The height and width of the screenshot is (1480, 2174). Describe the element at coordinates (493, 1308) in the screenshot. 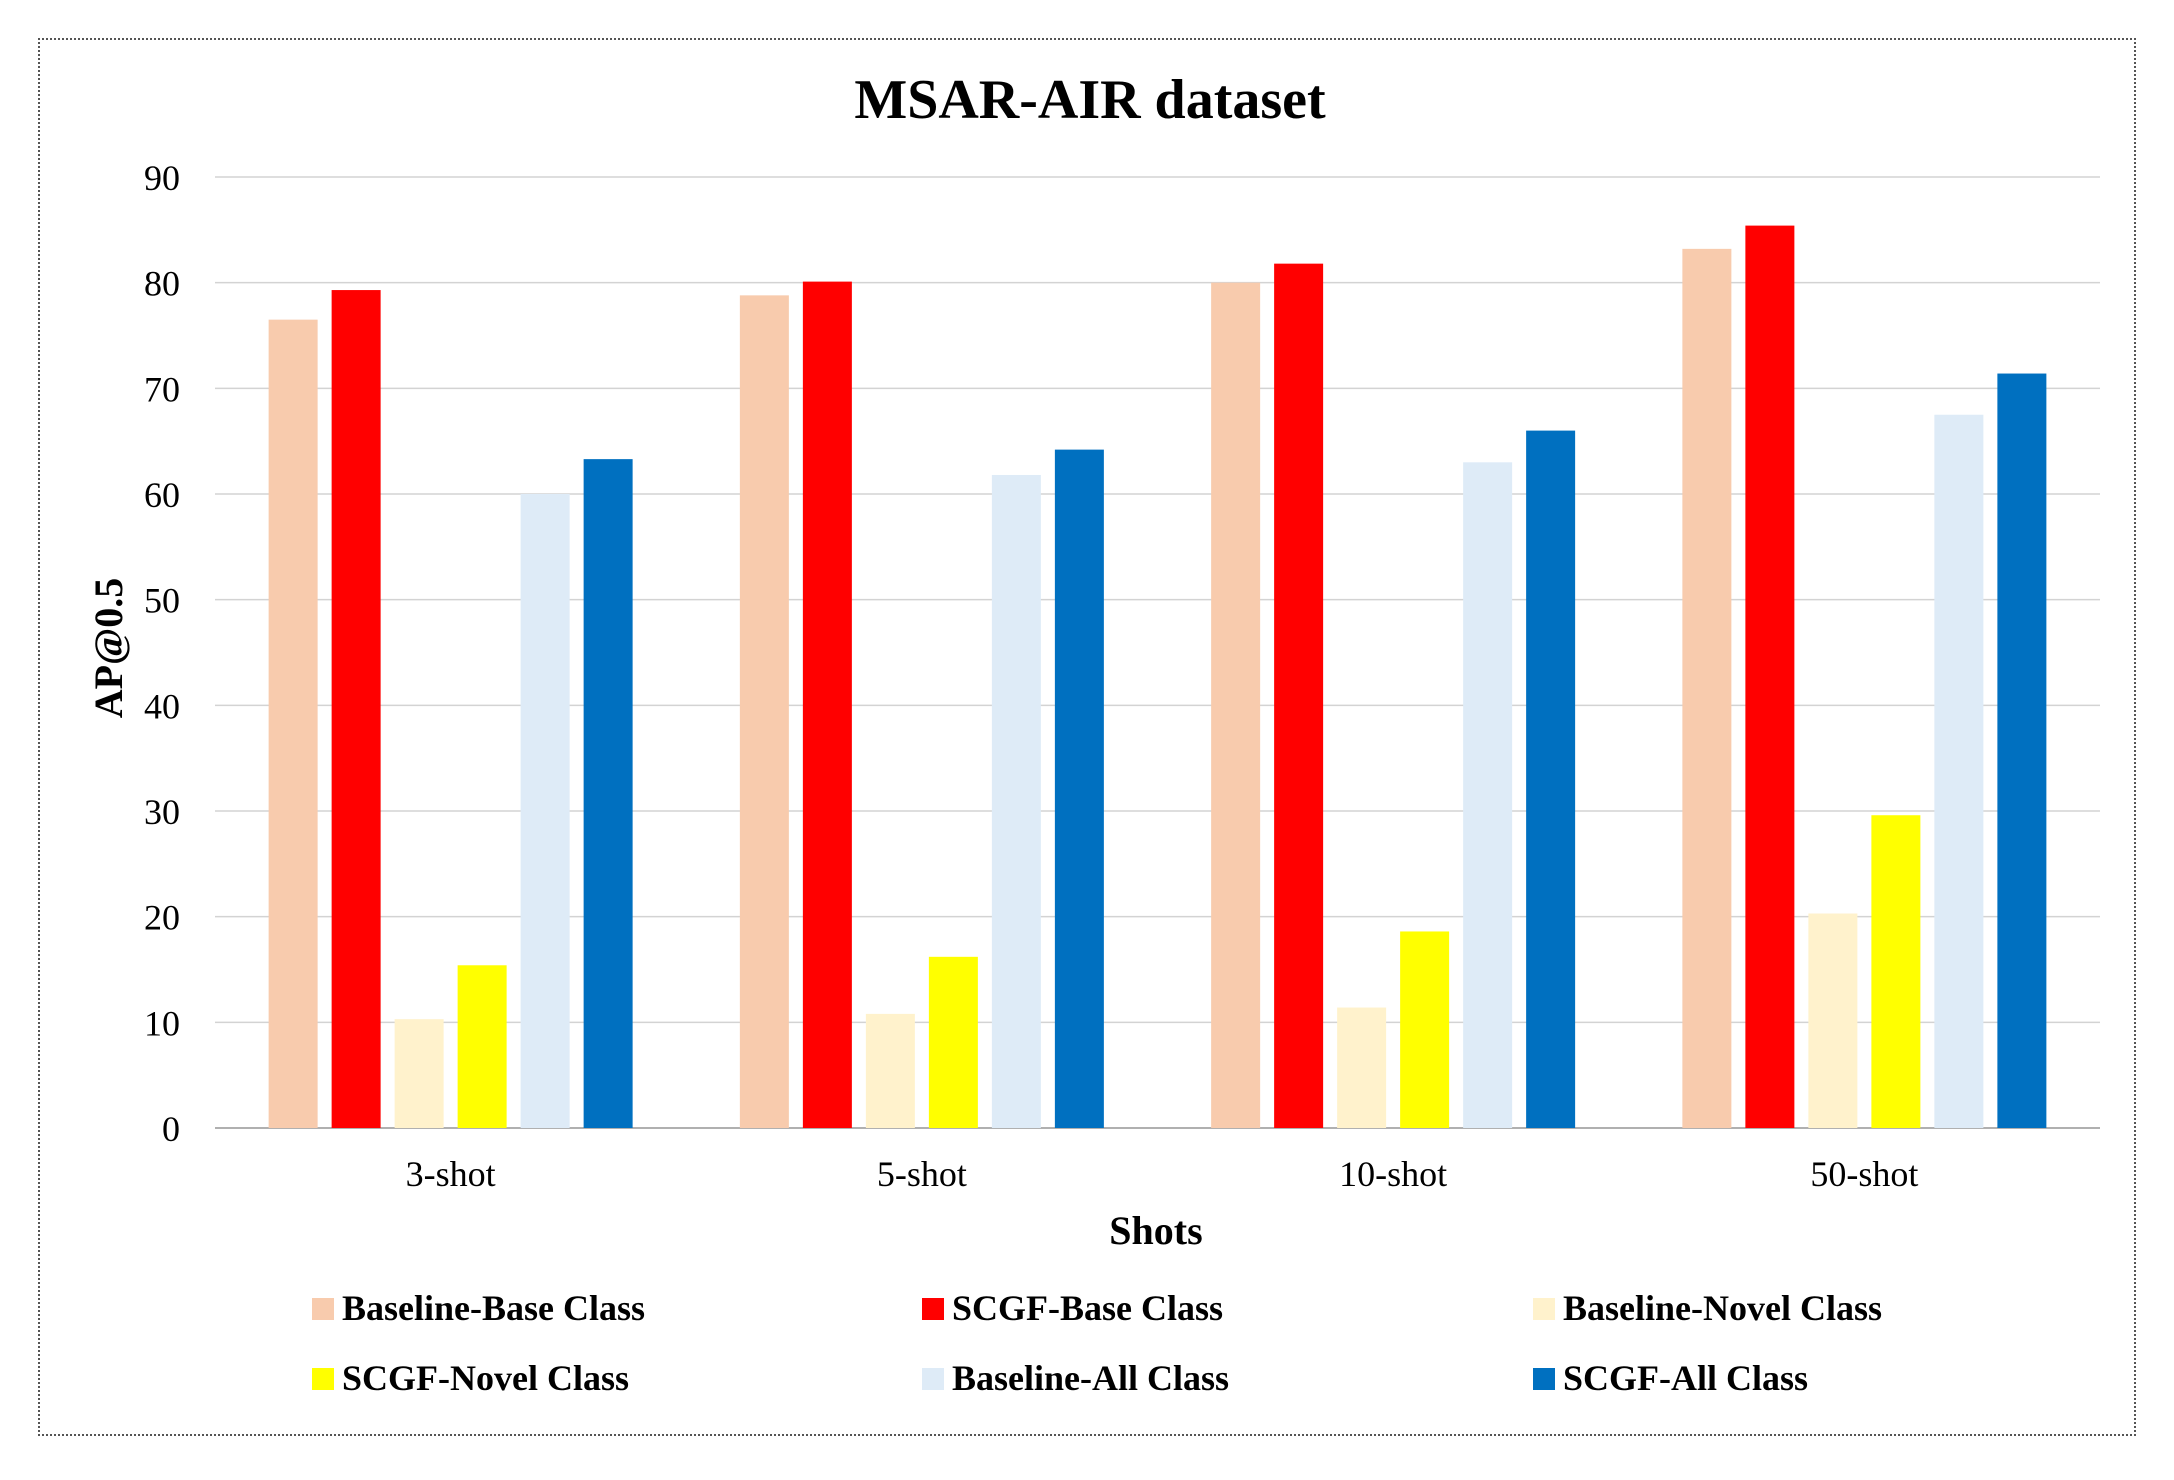

I see `legend-label: Baseline-Base Class` at that location.